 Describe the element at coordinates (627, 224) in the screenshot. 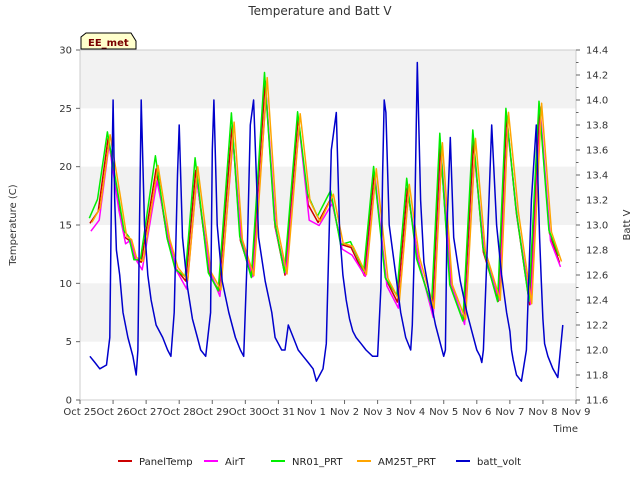

I see `y2-axis-label: Batt V` at that location.